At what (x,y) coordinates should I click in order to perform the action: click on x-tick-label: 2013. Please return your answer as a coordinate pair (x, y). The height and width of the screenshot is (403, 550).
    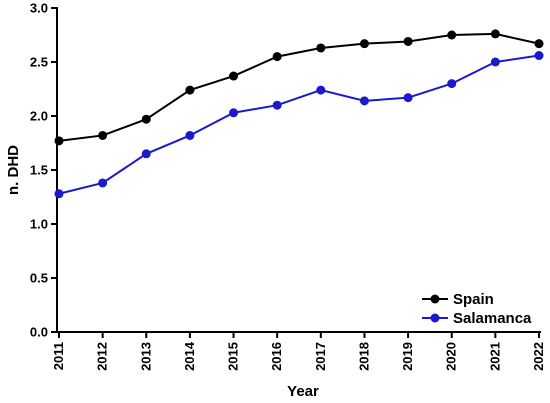
    Looking at the image, I should click on (145, 356).